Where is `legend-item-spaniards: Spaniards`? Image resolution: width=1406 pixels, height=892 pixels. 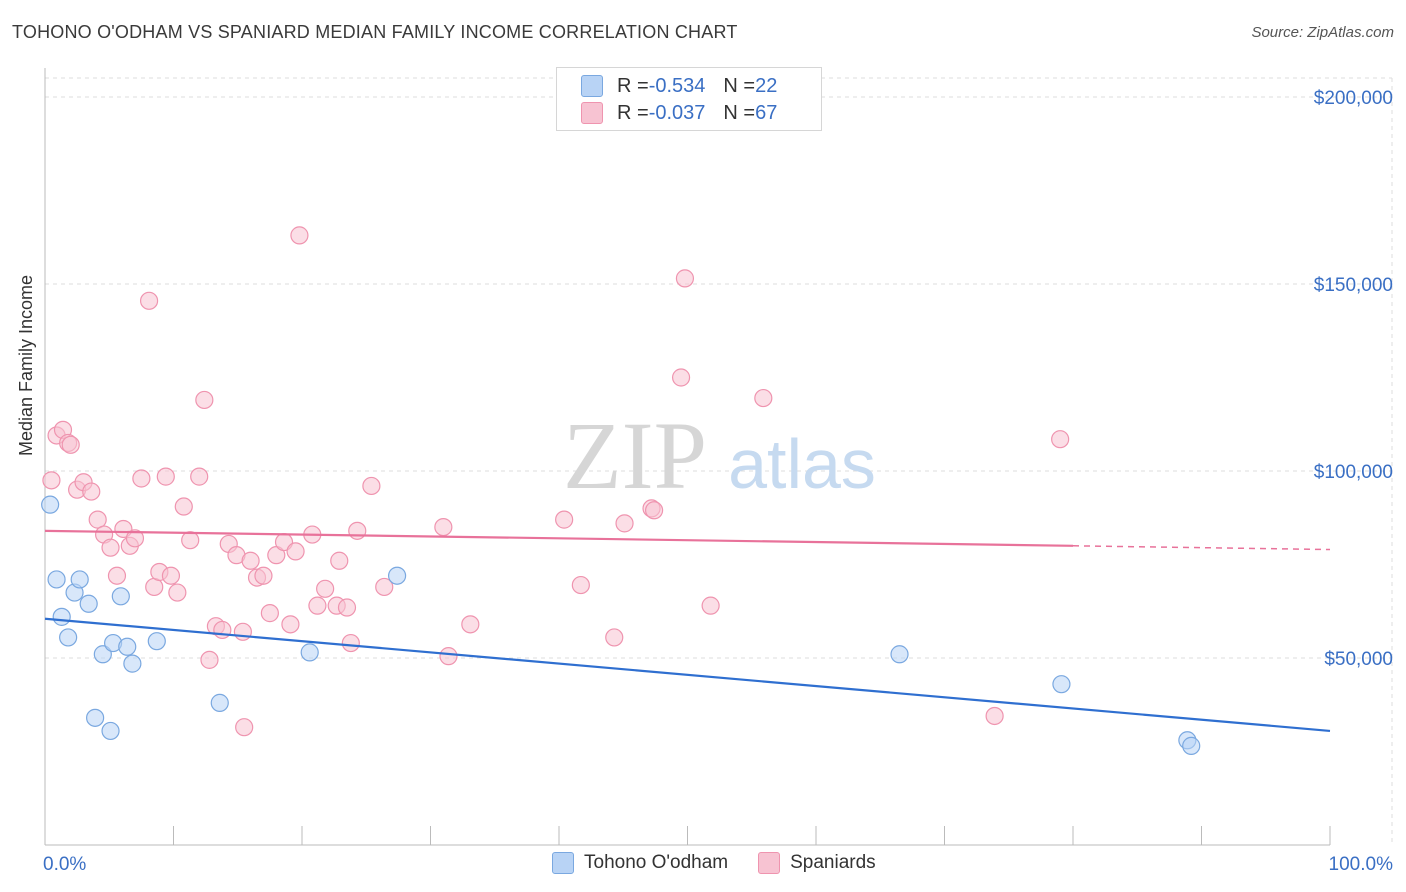
legend-item-spaniards: Spaniards is located at coordinates (817, 863).